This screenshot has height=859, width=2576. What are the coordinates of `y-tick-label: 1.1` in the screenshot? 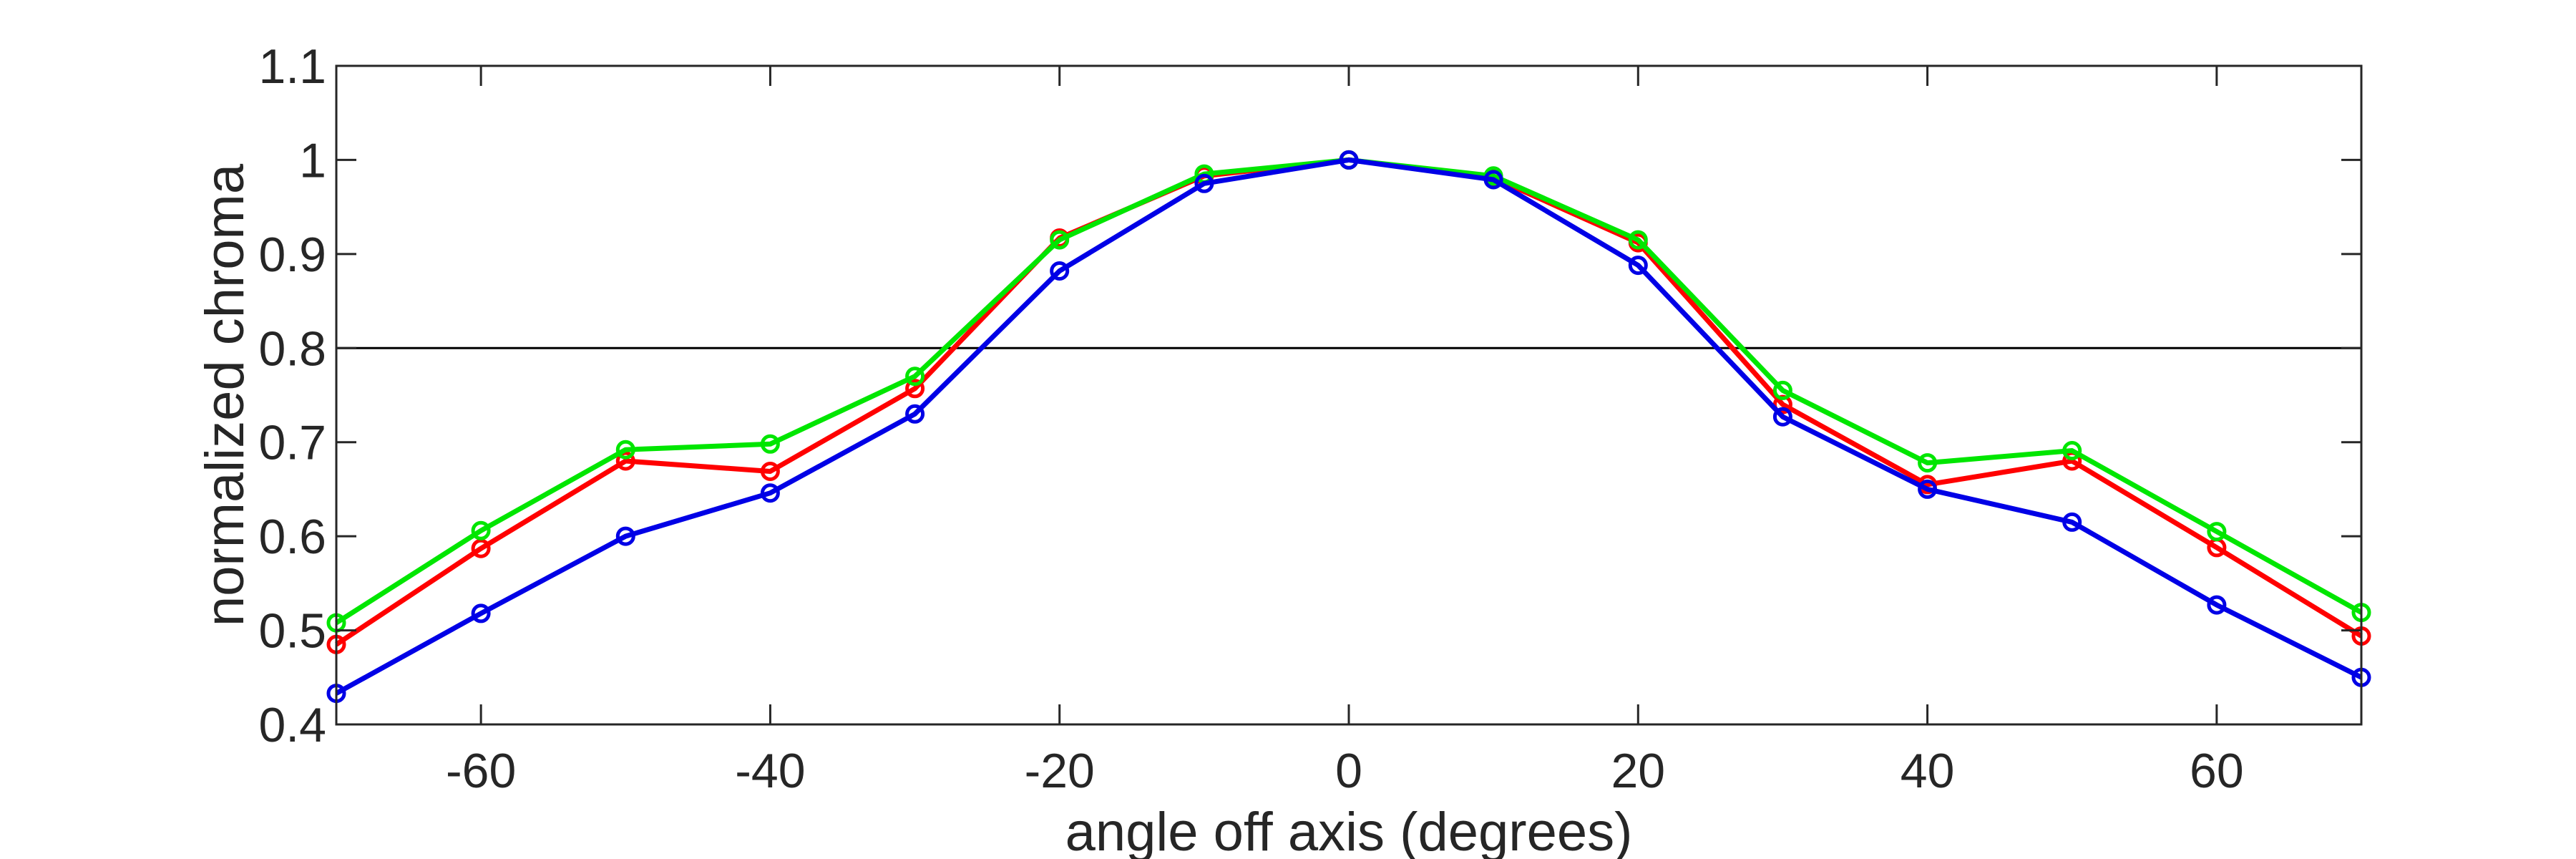 It's located at (292, 66).